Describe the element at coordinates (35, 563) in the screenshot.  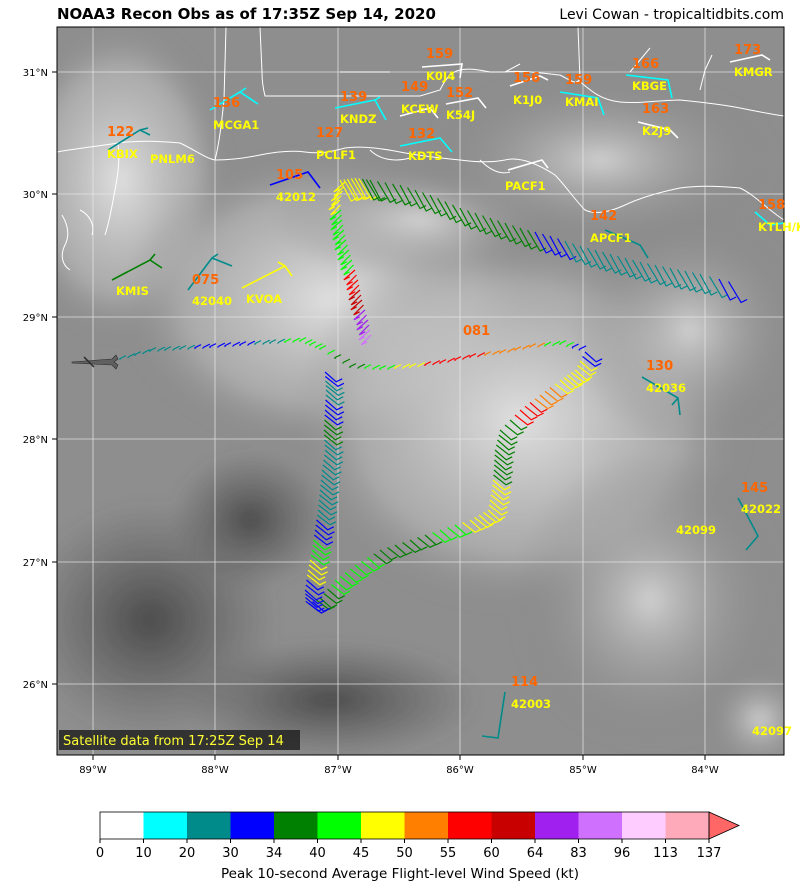
I see `lat-label: 27°N` at that location.